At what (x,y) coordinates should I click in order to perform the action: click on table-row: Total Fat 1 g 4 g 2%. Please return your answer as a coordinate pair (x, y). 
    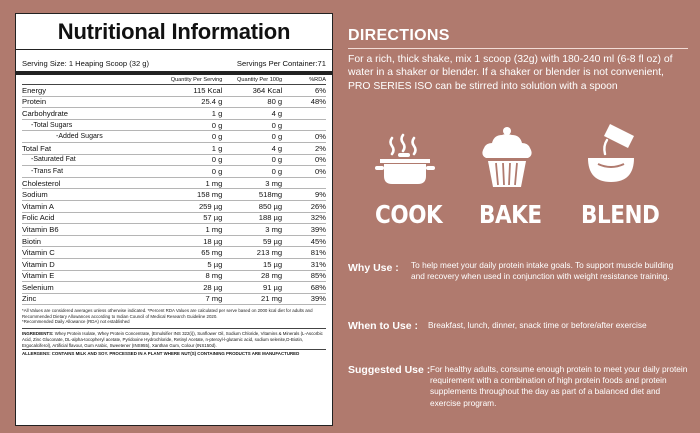
    Looking at the image, I should click on (174, 149).